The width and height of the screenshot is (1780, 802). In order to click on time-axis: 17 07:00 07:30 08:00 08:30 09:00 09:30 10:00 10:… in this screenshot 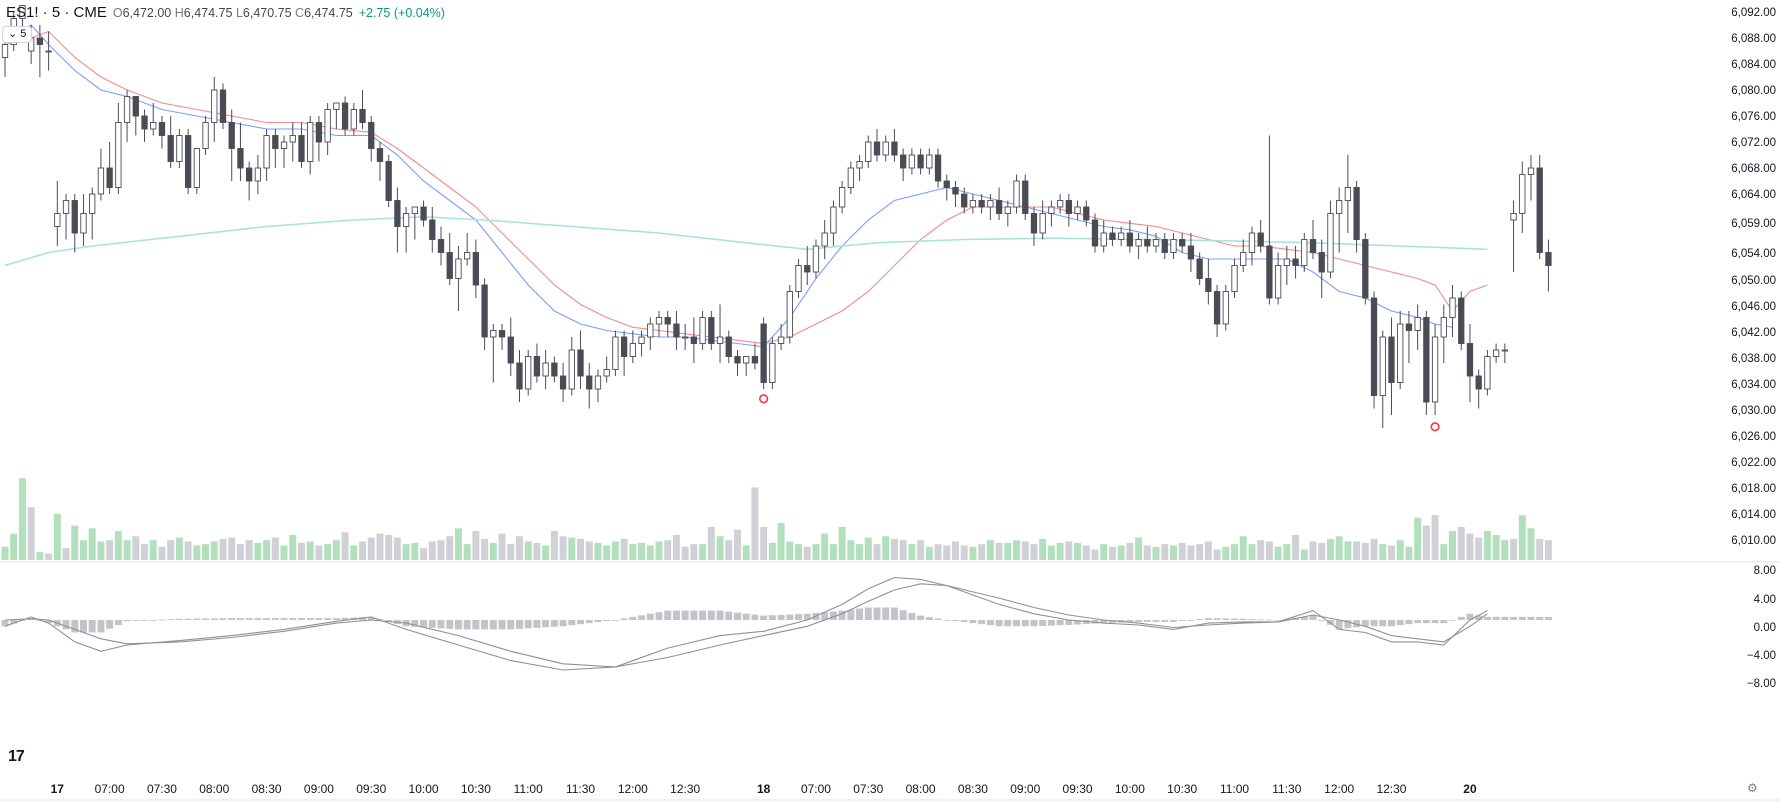, I will do `click(890, 791)`.